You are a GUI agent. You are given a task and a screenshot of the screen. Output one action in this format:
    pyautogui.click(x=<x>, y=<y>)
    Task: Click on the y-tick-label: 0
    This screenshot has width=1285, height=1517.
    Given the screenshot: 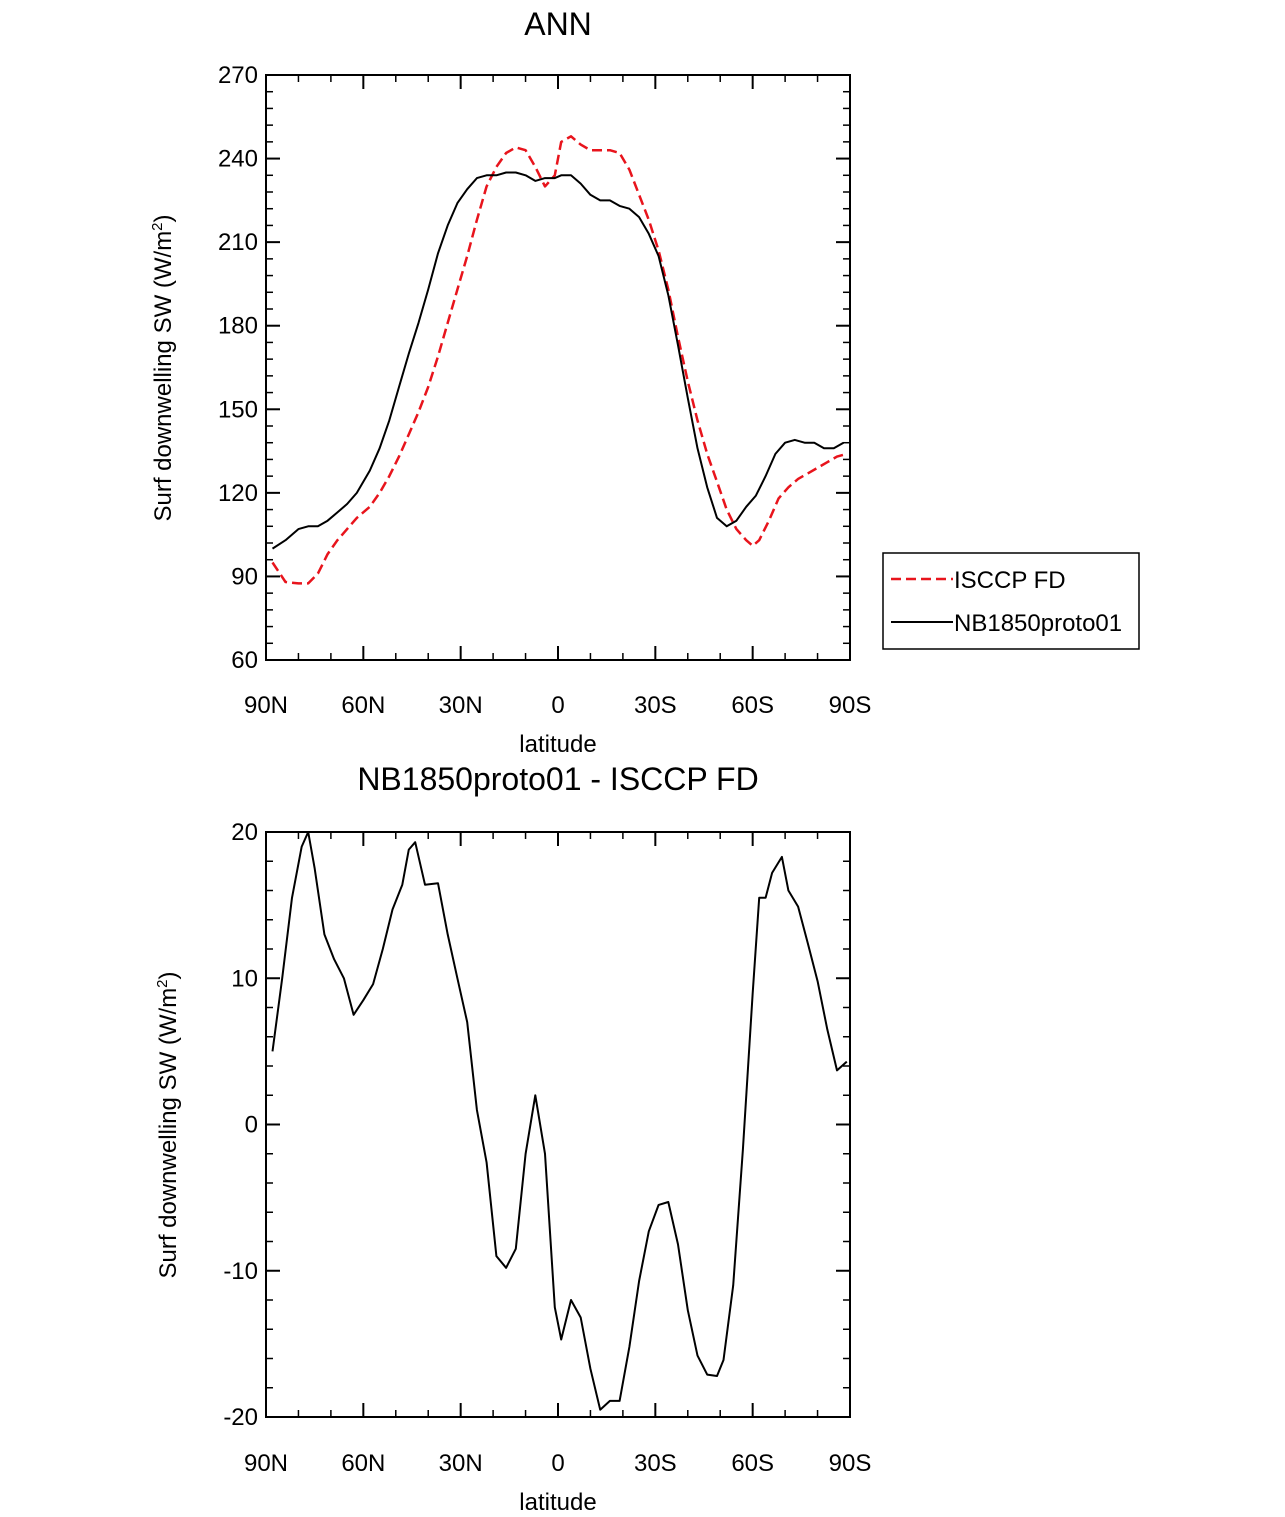 What is the action you would take?
    pyautogui.click(x=251, y=1125)
    